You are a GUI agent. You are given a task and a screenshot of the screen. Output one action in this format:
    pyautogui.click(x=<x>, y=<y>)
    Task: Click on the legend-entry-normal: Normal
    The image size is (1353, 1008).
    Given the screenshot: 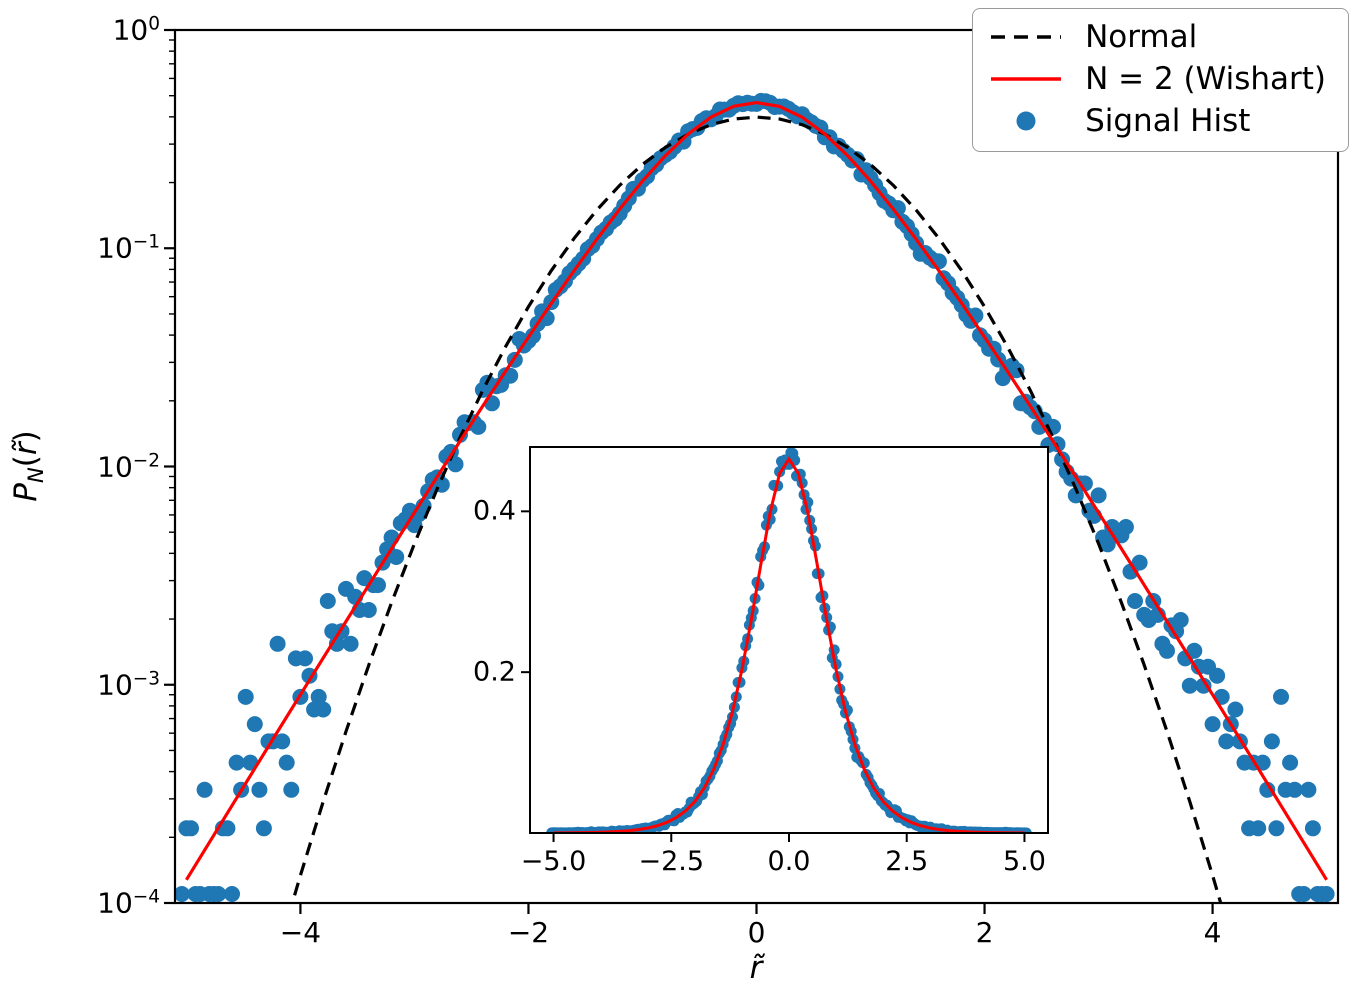 What is the action you would take?
    pyautogui.click(x=1156, y=37)
    